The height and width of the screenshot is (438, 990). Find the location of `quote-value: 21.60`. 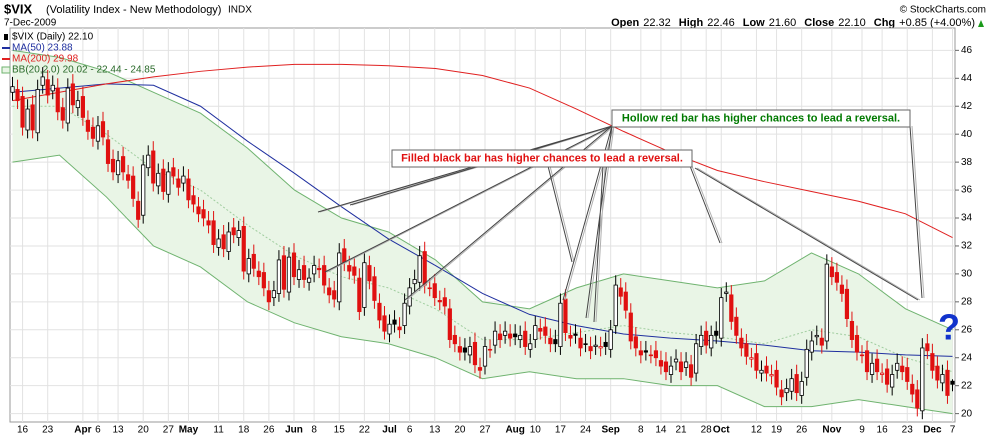

quote-value: 21.60 is located at coordinates (783, 23).